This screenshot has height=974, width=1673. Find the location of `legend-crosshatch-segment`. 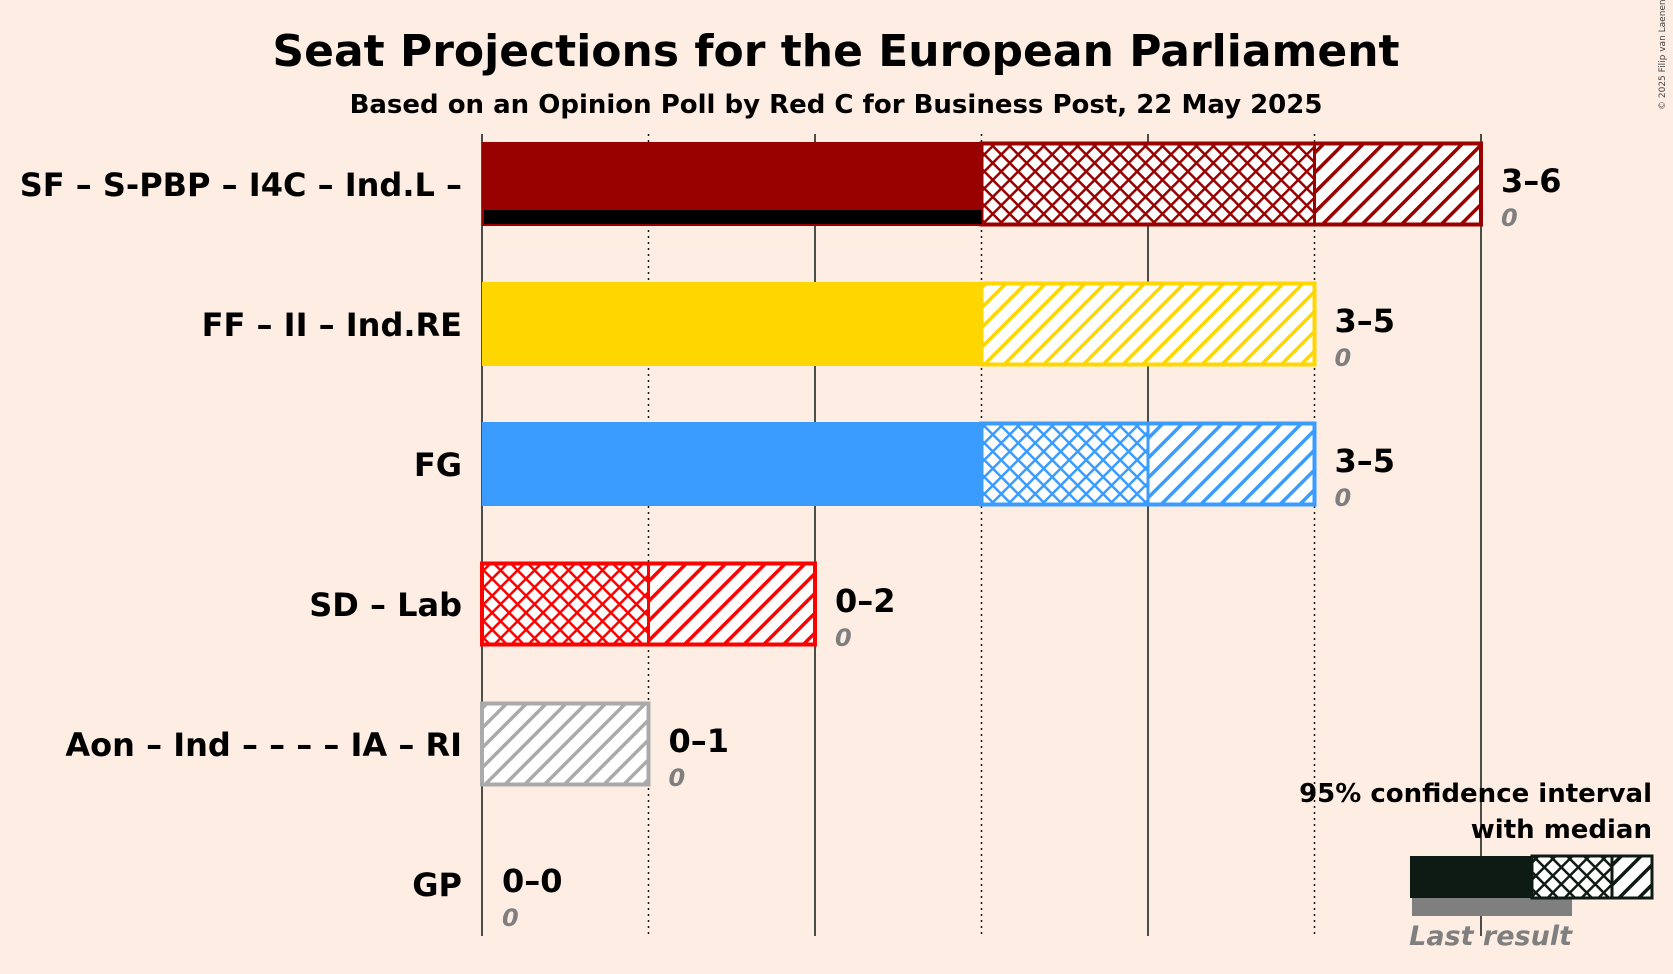

legend-crosshatch-segment is located at coordinates (1572, 877).